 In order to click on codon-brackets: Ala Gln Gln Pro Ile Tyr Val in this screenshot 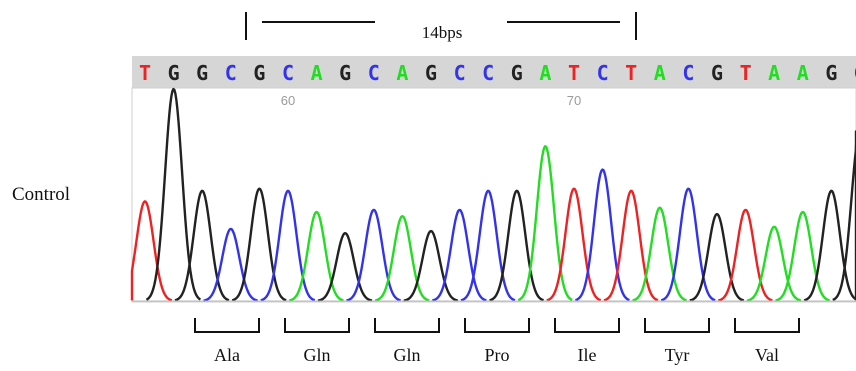, I will do `click(497, 341)`.